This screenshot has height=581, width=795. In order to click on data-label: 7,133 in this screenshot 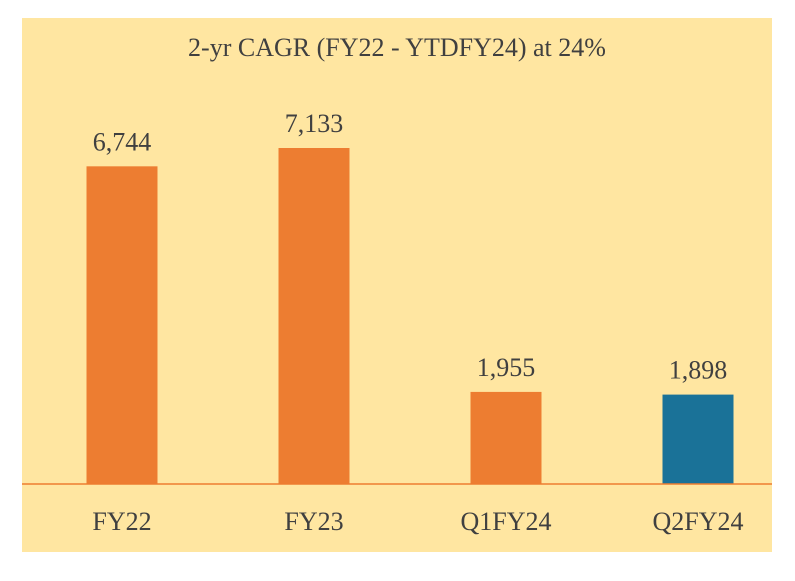, I will do `click(314, 123)`.